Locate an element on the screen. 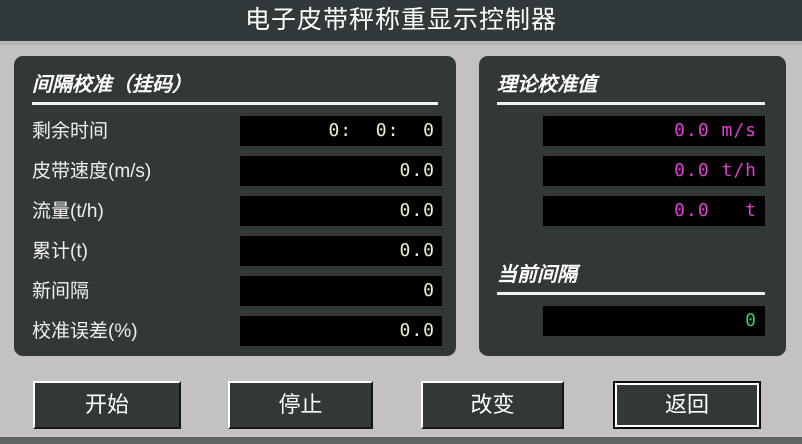  start-button-label: 开始 is located at coordinates (106, 404).